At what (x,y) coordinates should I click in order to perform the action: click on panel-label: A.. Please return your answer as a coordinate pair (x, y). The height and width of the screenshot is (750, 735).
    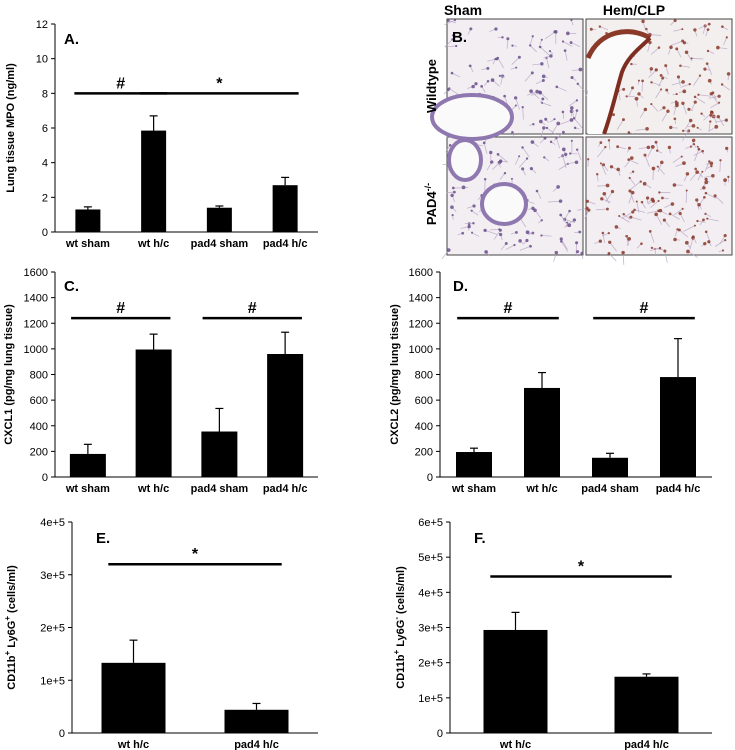
    Looking at the image, I should click on (71, 39).